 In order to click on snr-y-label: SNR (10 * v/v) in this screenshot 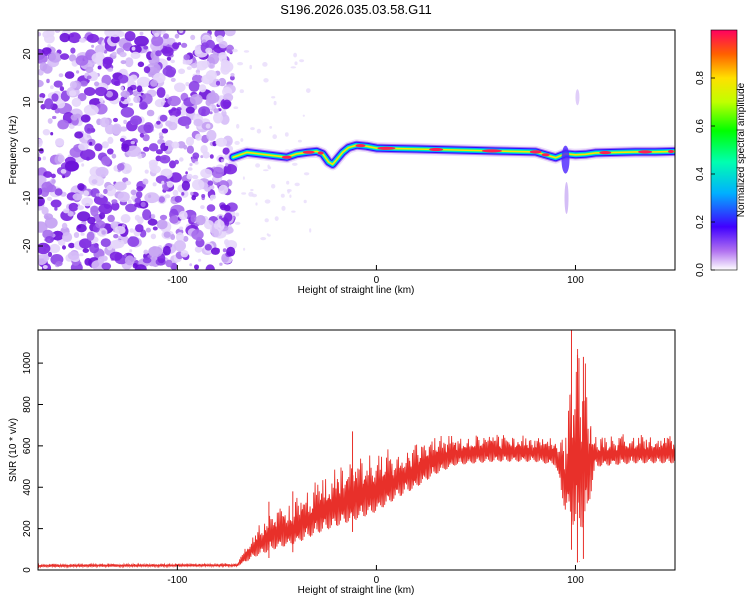, I will do `click(13, 450)`.